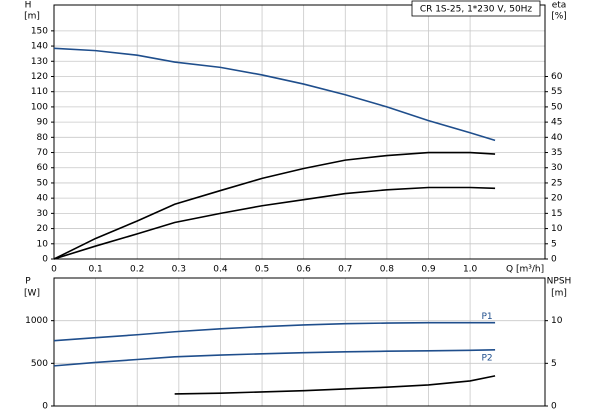 The width and height of the screenshot is (593, 415). I want to click on chart-title: CR 1S-25, 1*230 V, 50Hz, so click(476, 10).